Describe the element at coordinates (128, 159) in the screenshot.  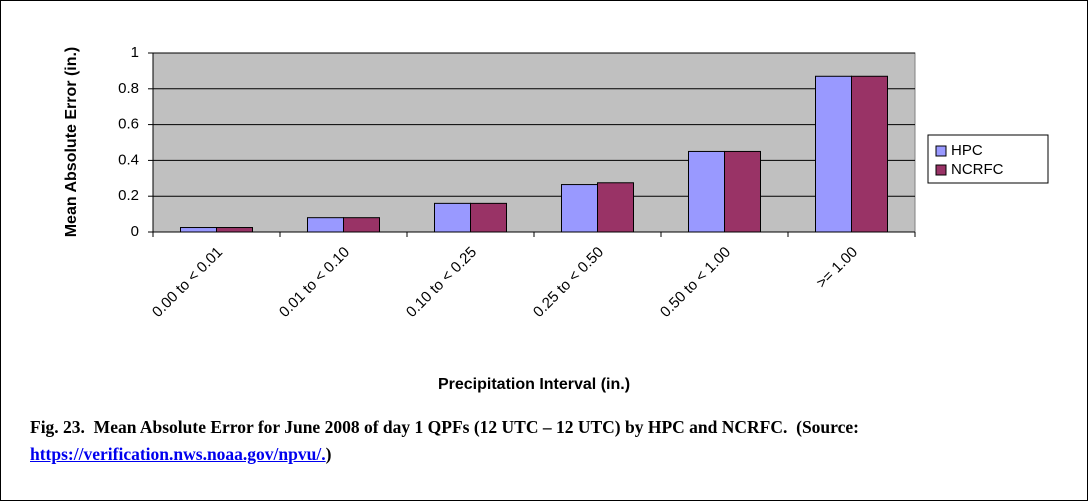
I see `y-tick-label: 0.4` at that location.